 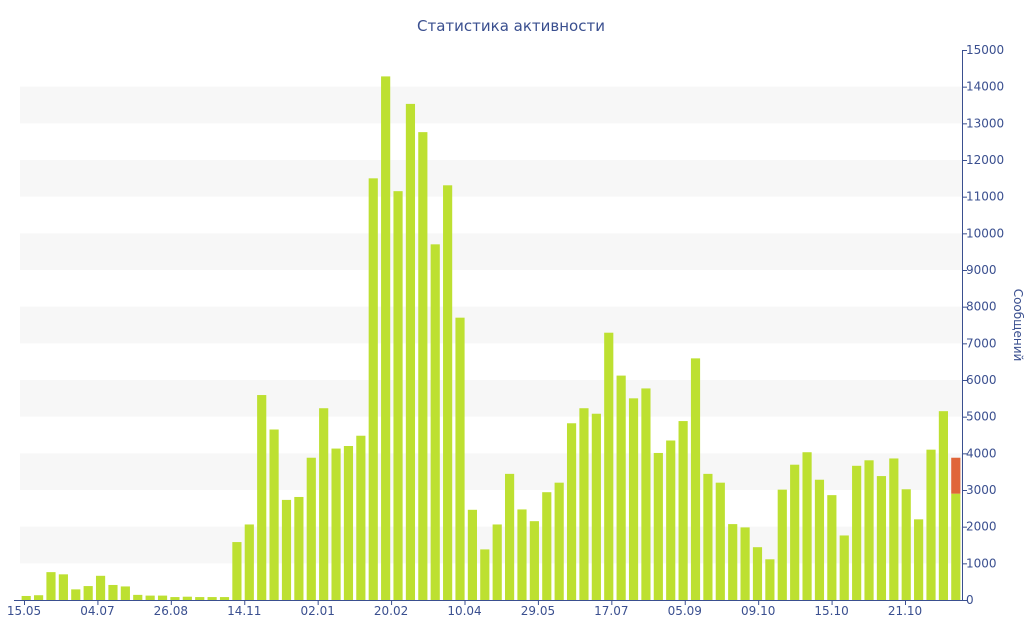 What do you see at coordinates (985, 197) in the screenshot?
I see `y-tick-label: 11000` at bounding box center [985, 197].